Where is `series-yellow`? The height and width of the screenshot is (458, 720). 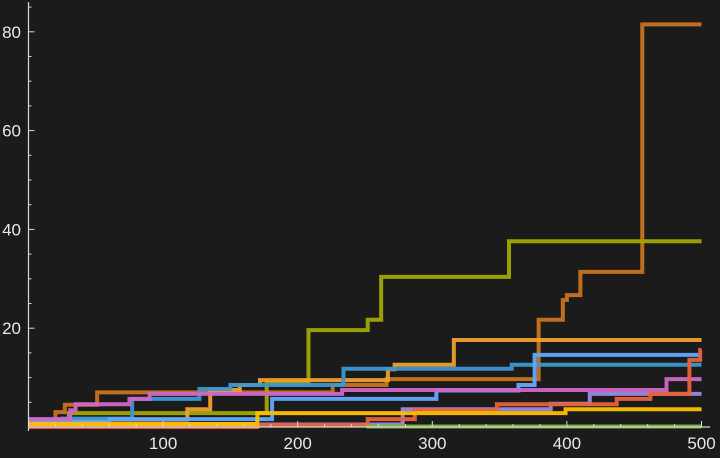 series-yellow is located at coordinates (365, 417).